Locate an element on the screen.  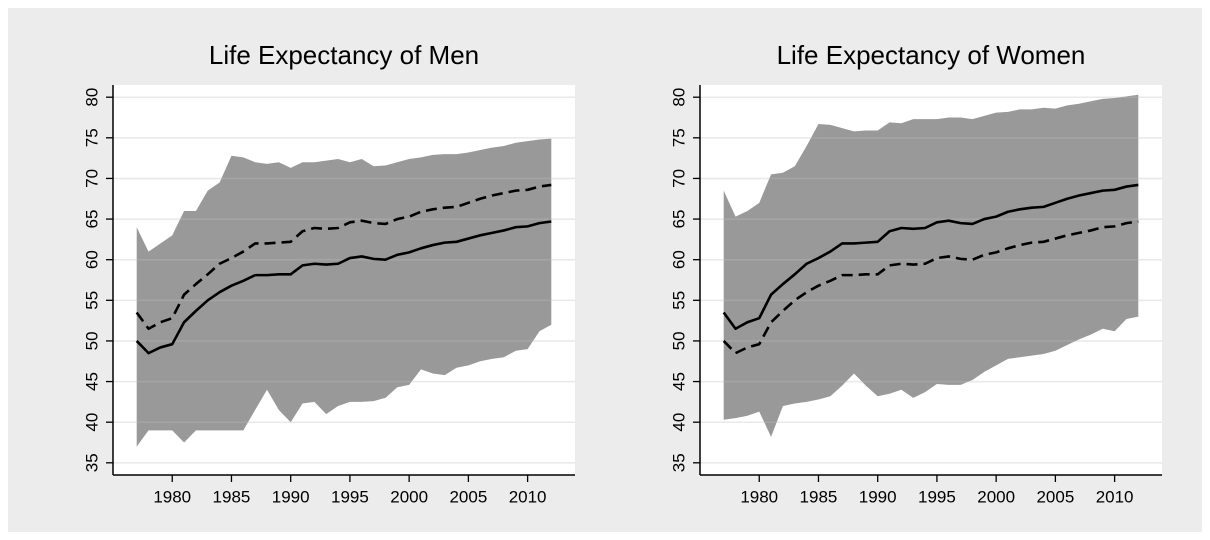
chart-title: Life Expectancy of Men is located at coordinates (344, 55).